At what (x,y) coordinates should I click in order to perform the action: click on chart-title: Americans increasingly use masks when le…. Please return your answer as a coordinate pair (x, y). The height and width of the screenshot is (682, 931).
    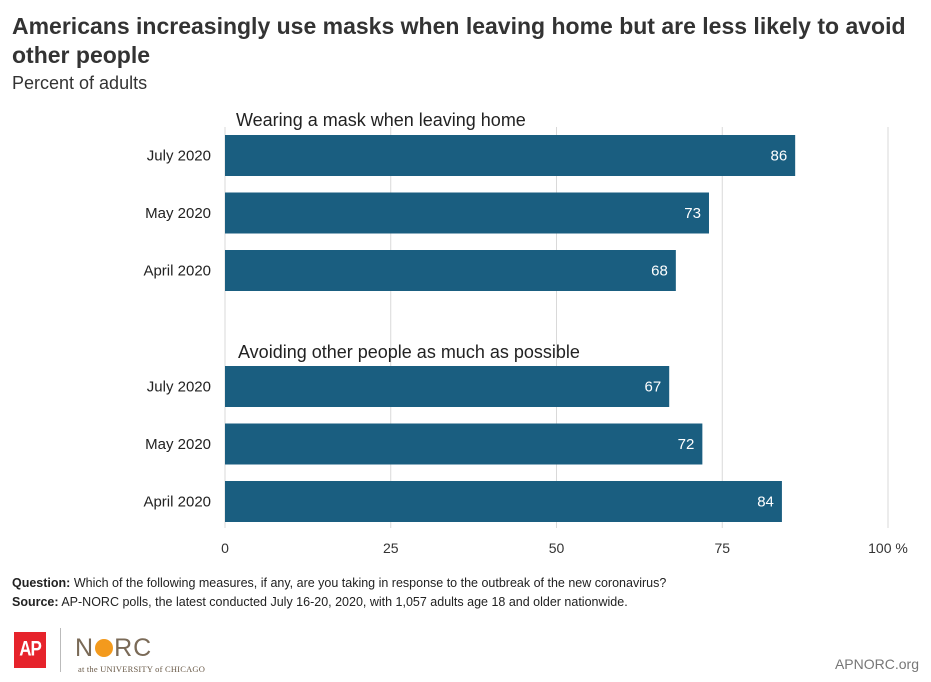
    Looking at the image, I should click on (459, 40).